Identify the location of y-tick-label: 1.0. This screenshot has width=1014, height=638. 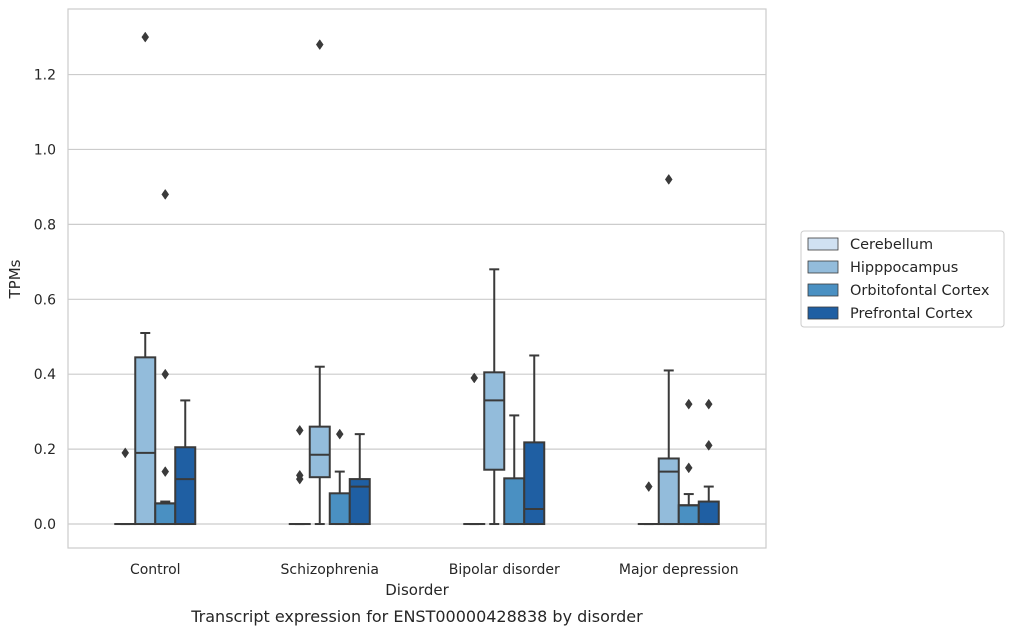
(45, 150).